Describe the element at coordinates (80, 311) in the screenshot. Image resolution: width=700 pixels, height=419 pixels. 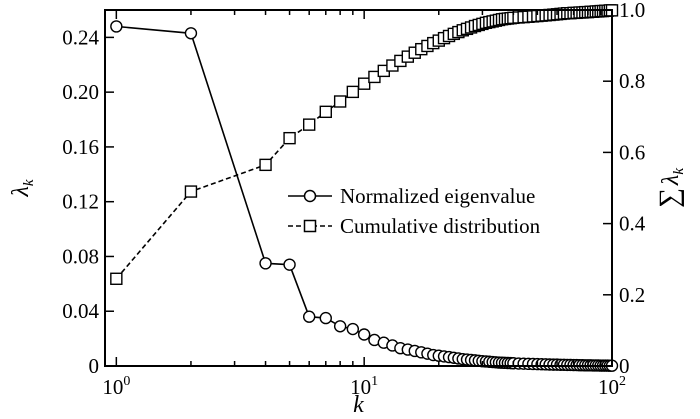
I see `left-y-tick-label: 0.04` at that location.